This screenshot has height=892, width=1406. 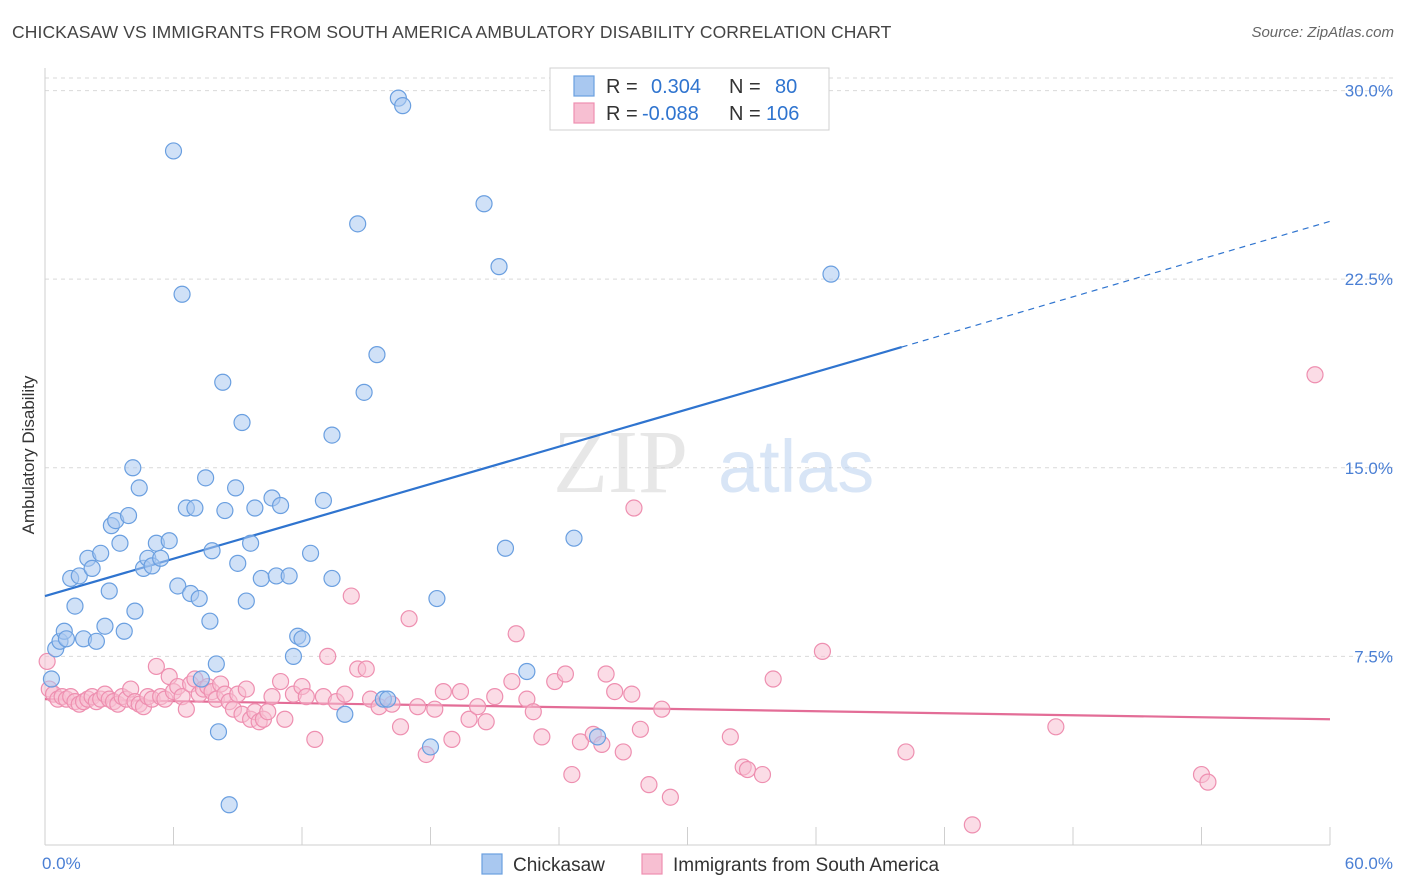 What do you see at coordinates (1116, 284) in the screenshot?
I see `chickasaw-trendline-extension` at bounding box center [1116, 284].